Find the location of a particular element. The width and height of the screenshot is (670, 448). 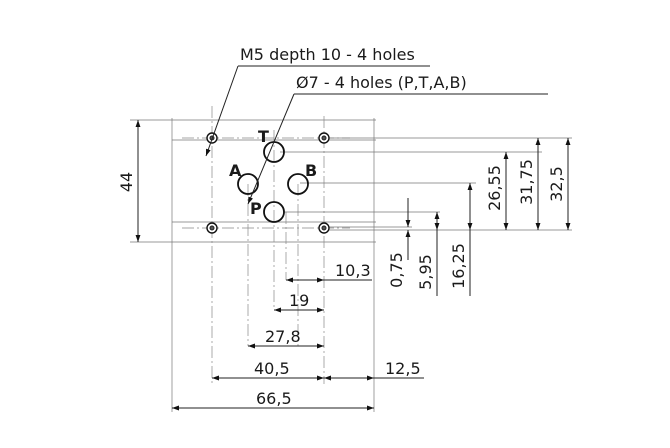

dim-44-label: 44 is located at coordinates (126, 182).